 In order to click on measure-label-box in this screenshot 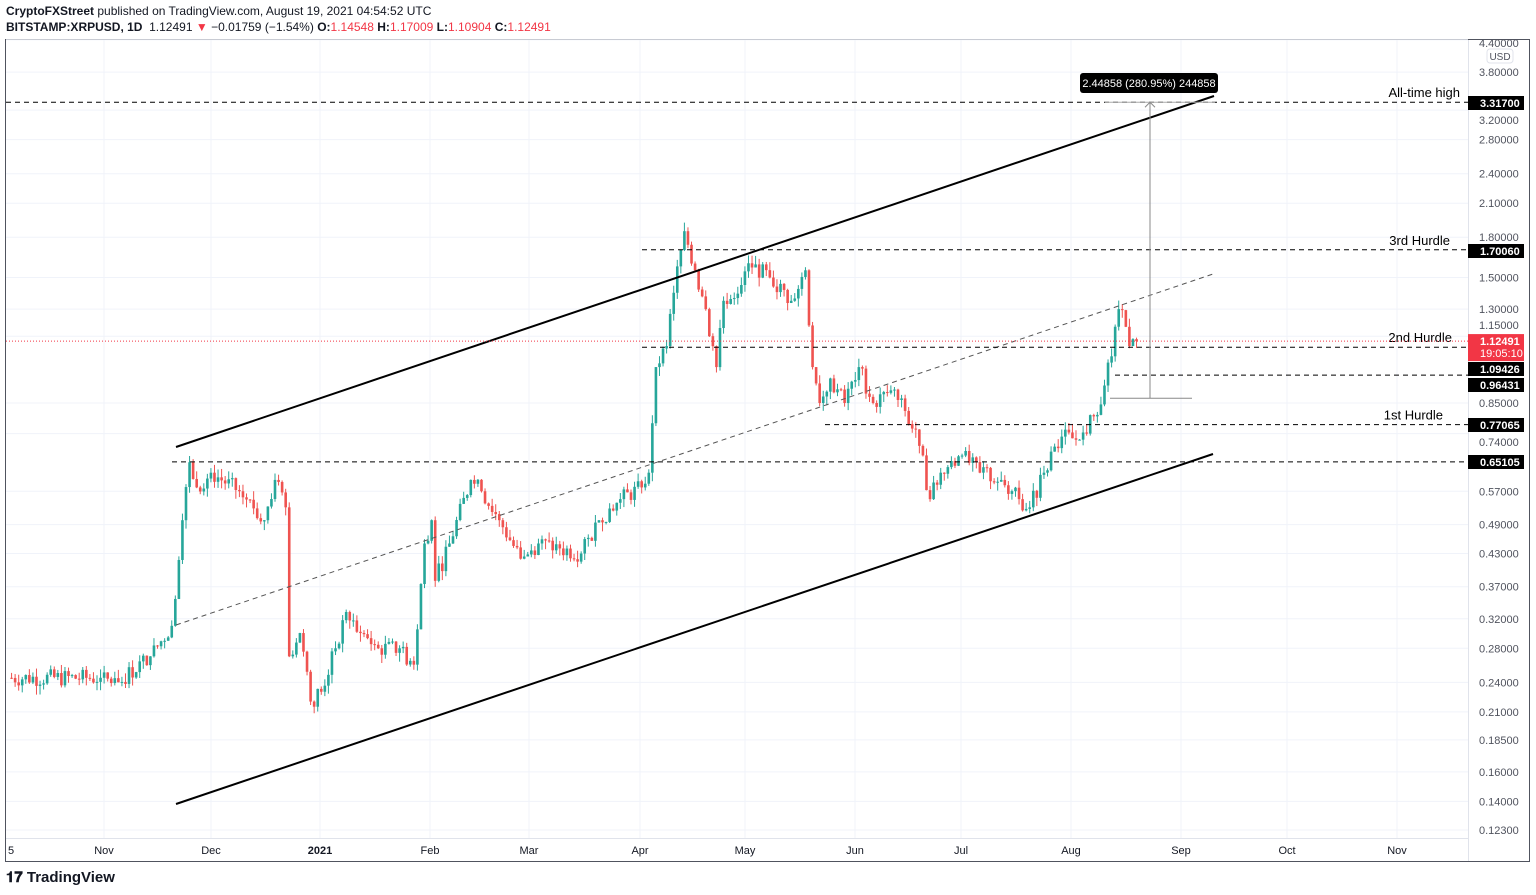, I will do `click(1149, 83)`.